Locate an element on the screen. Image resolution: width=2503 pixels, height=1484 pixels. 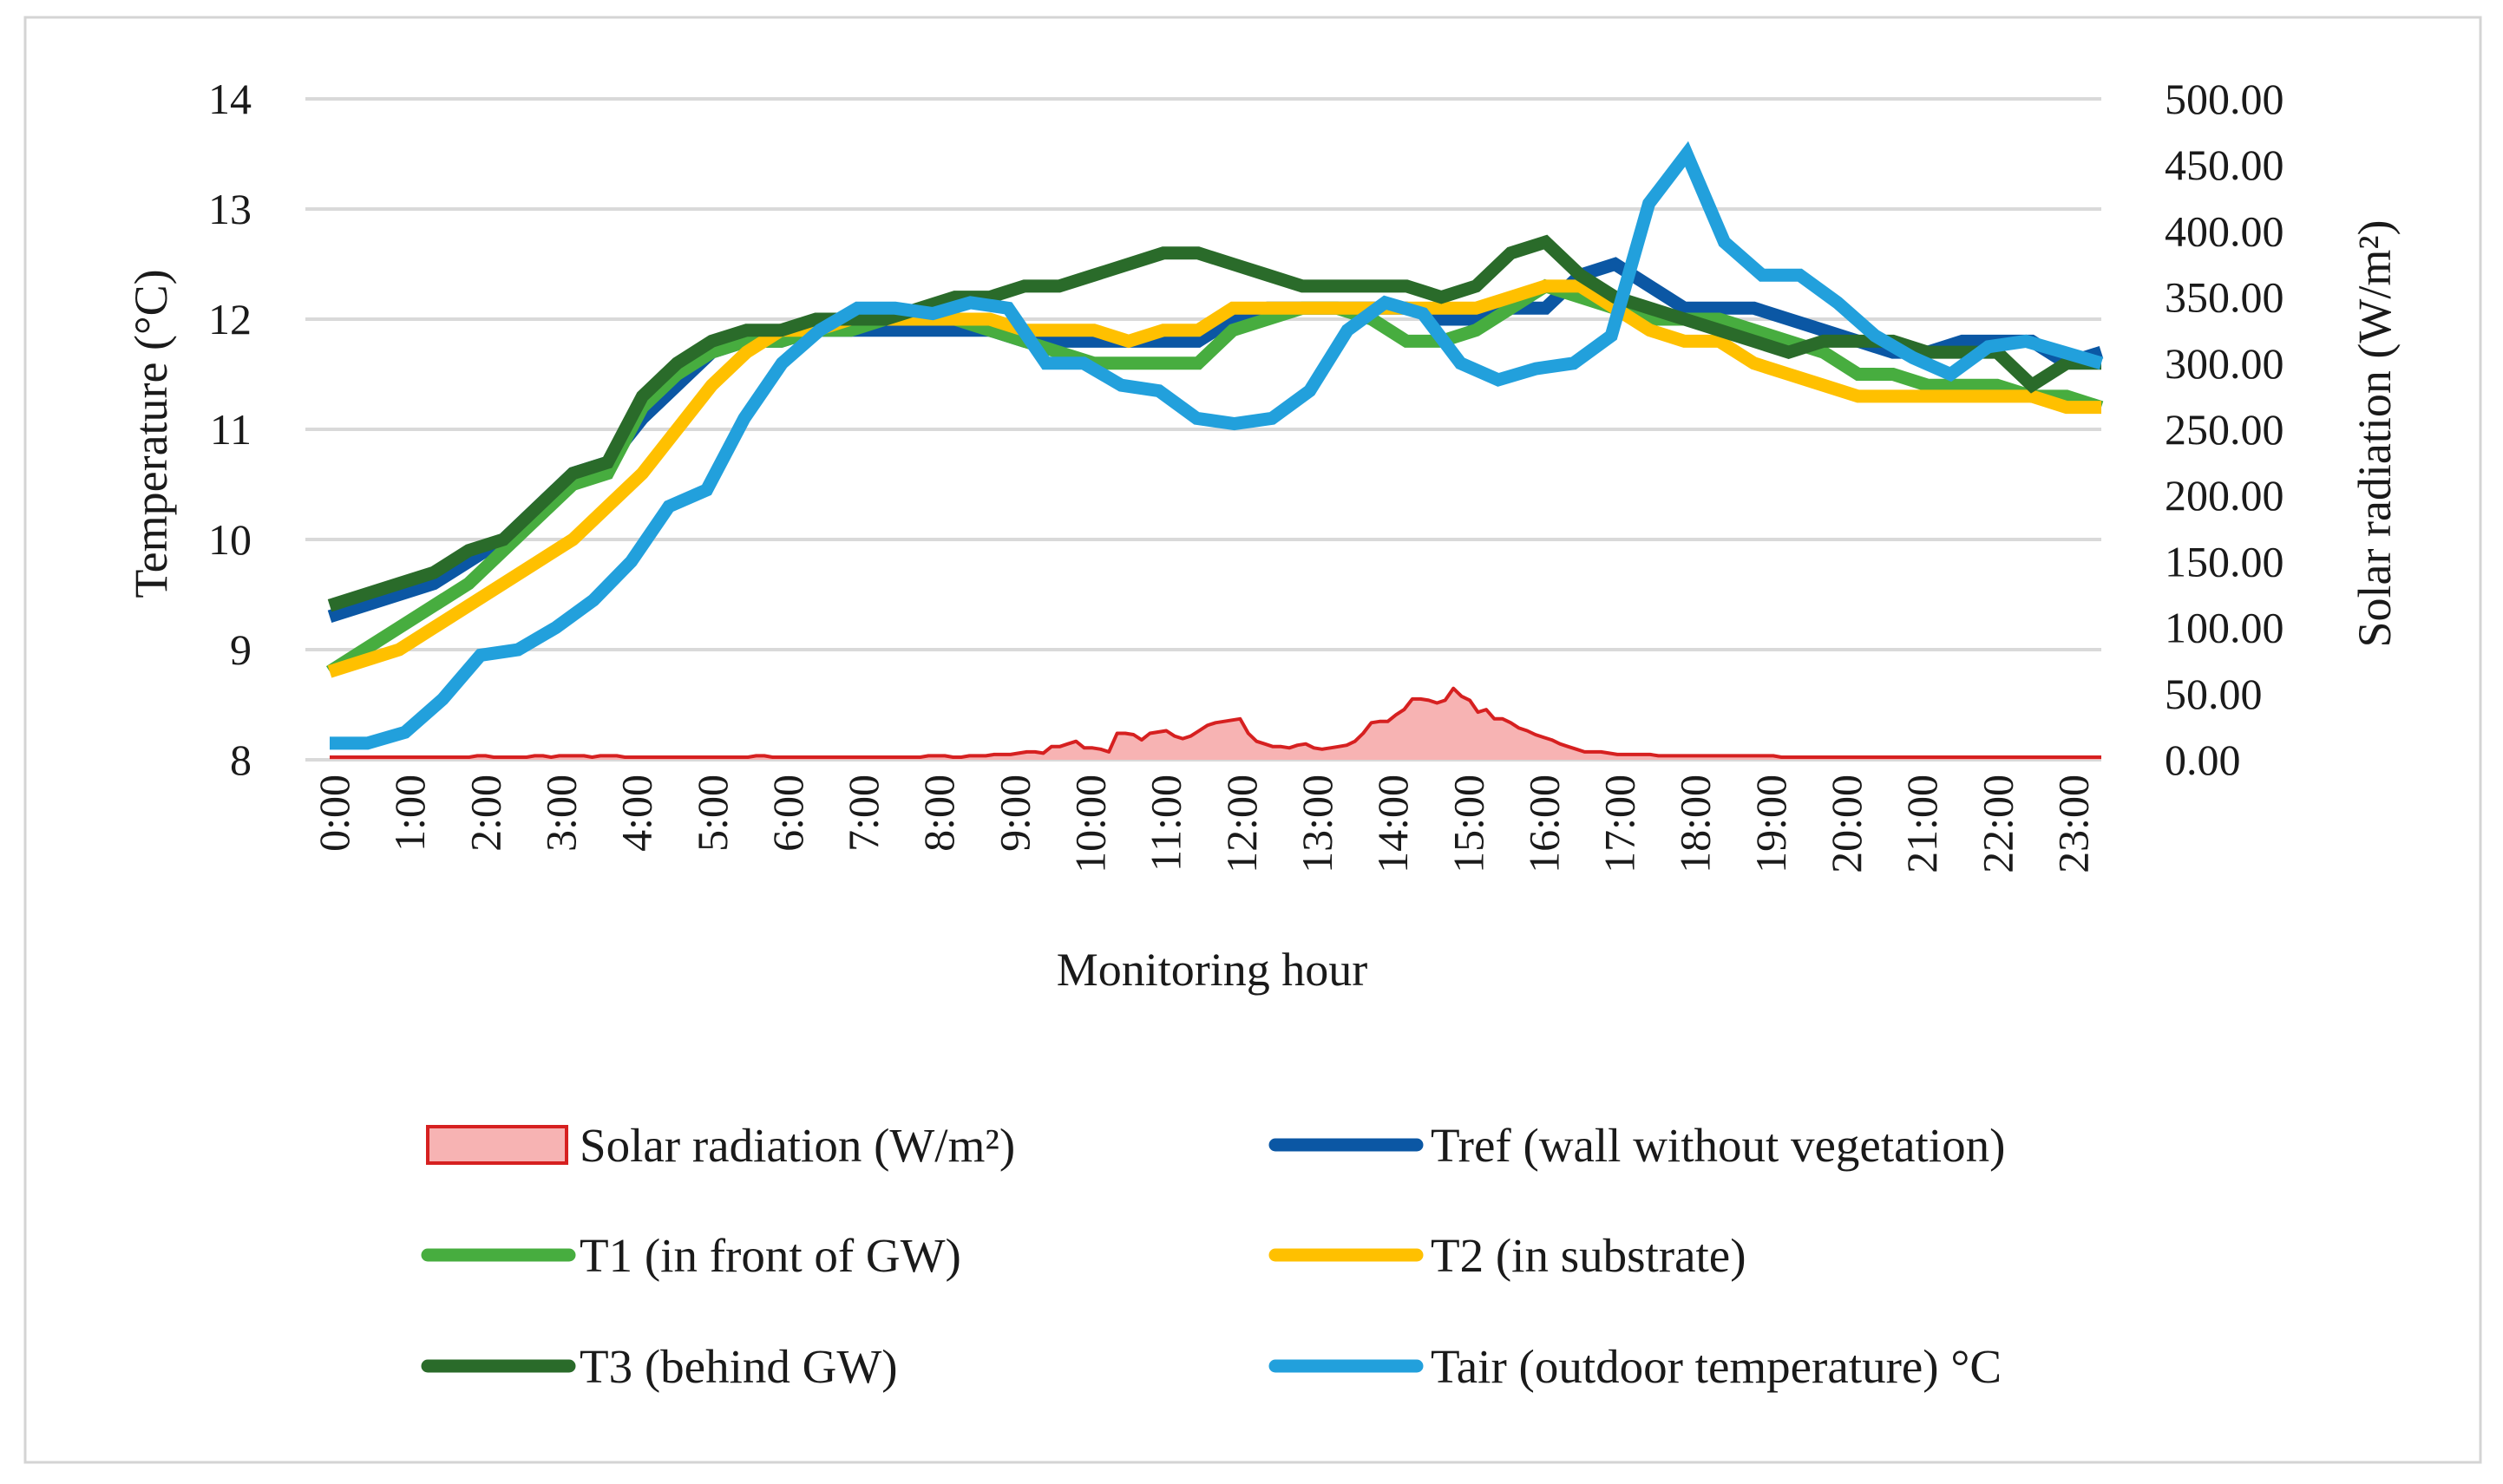
x-tick-label: 11:00 is located at coordinates (1166, 824).